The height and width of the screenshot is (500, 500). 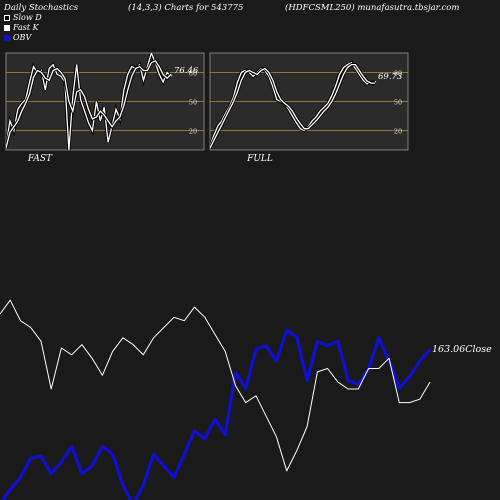 I want to click on legend-fast-k: Fast K, so click(x=21, y=27).